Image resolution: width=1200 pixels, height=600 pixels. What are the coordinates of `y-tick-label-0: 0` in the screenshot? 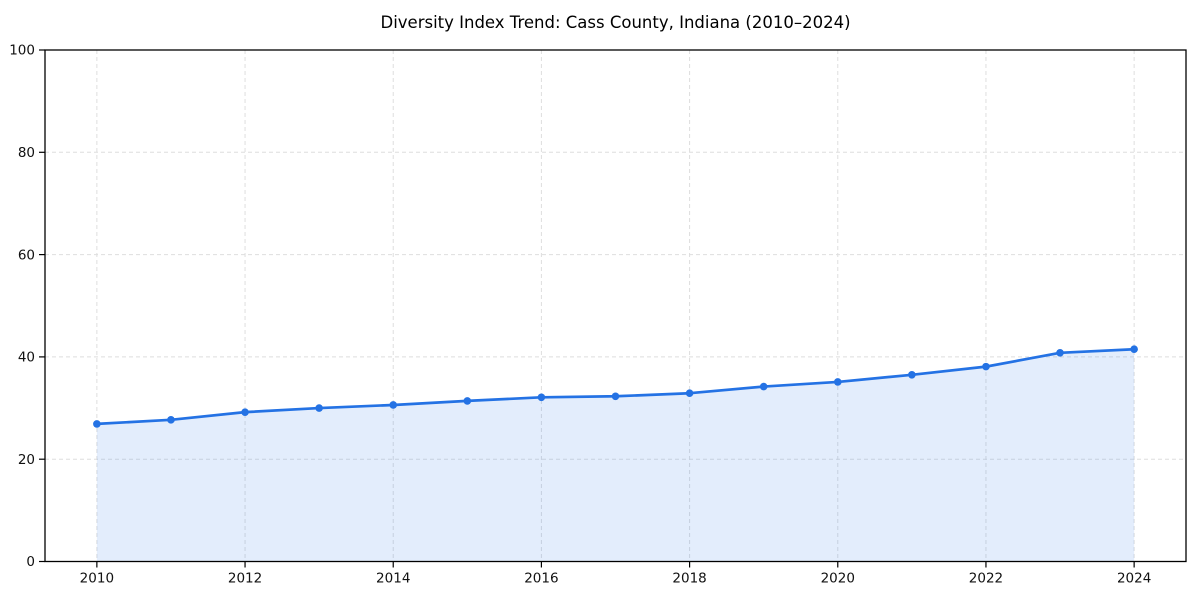 It's located at (30, 562).